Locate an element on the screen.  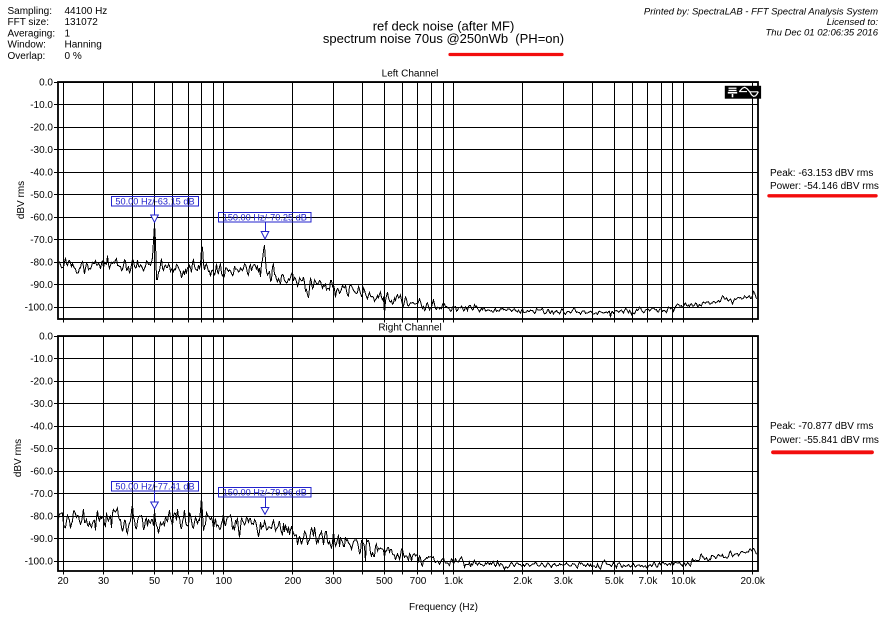
svg-text: 30 is located at coordinates (104, 581).